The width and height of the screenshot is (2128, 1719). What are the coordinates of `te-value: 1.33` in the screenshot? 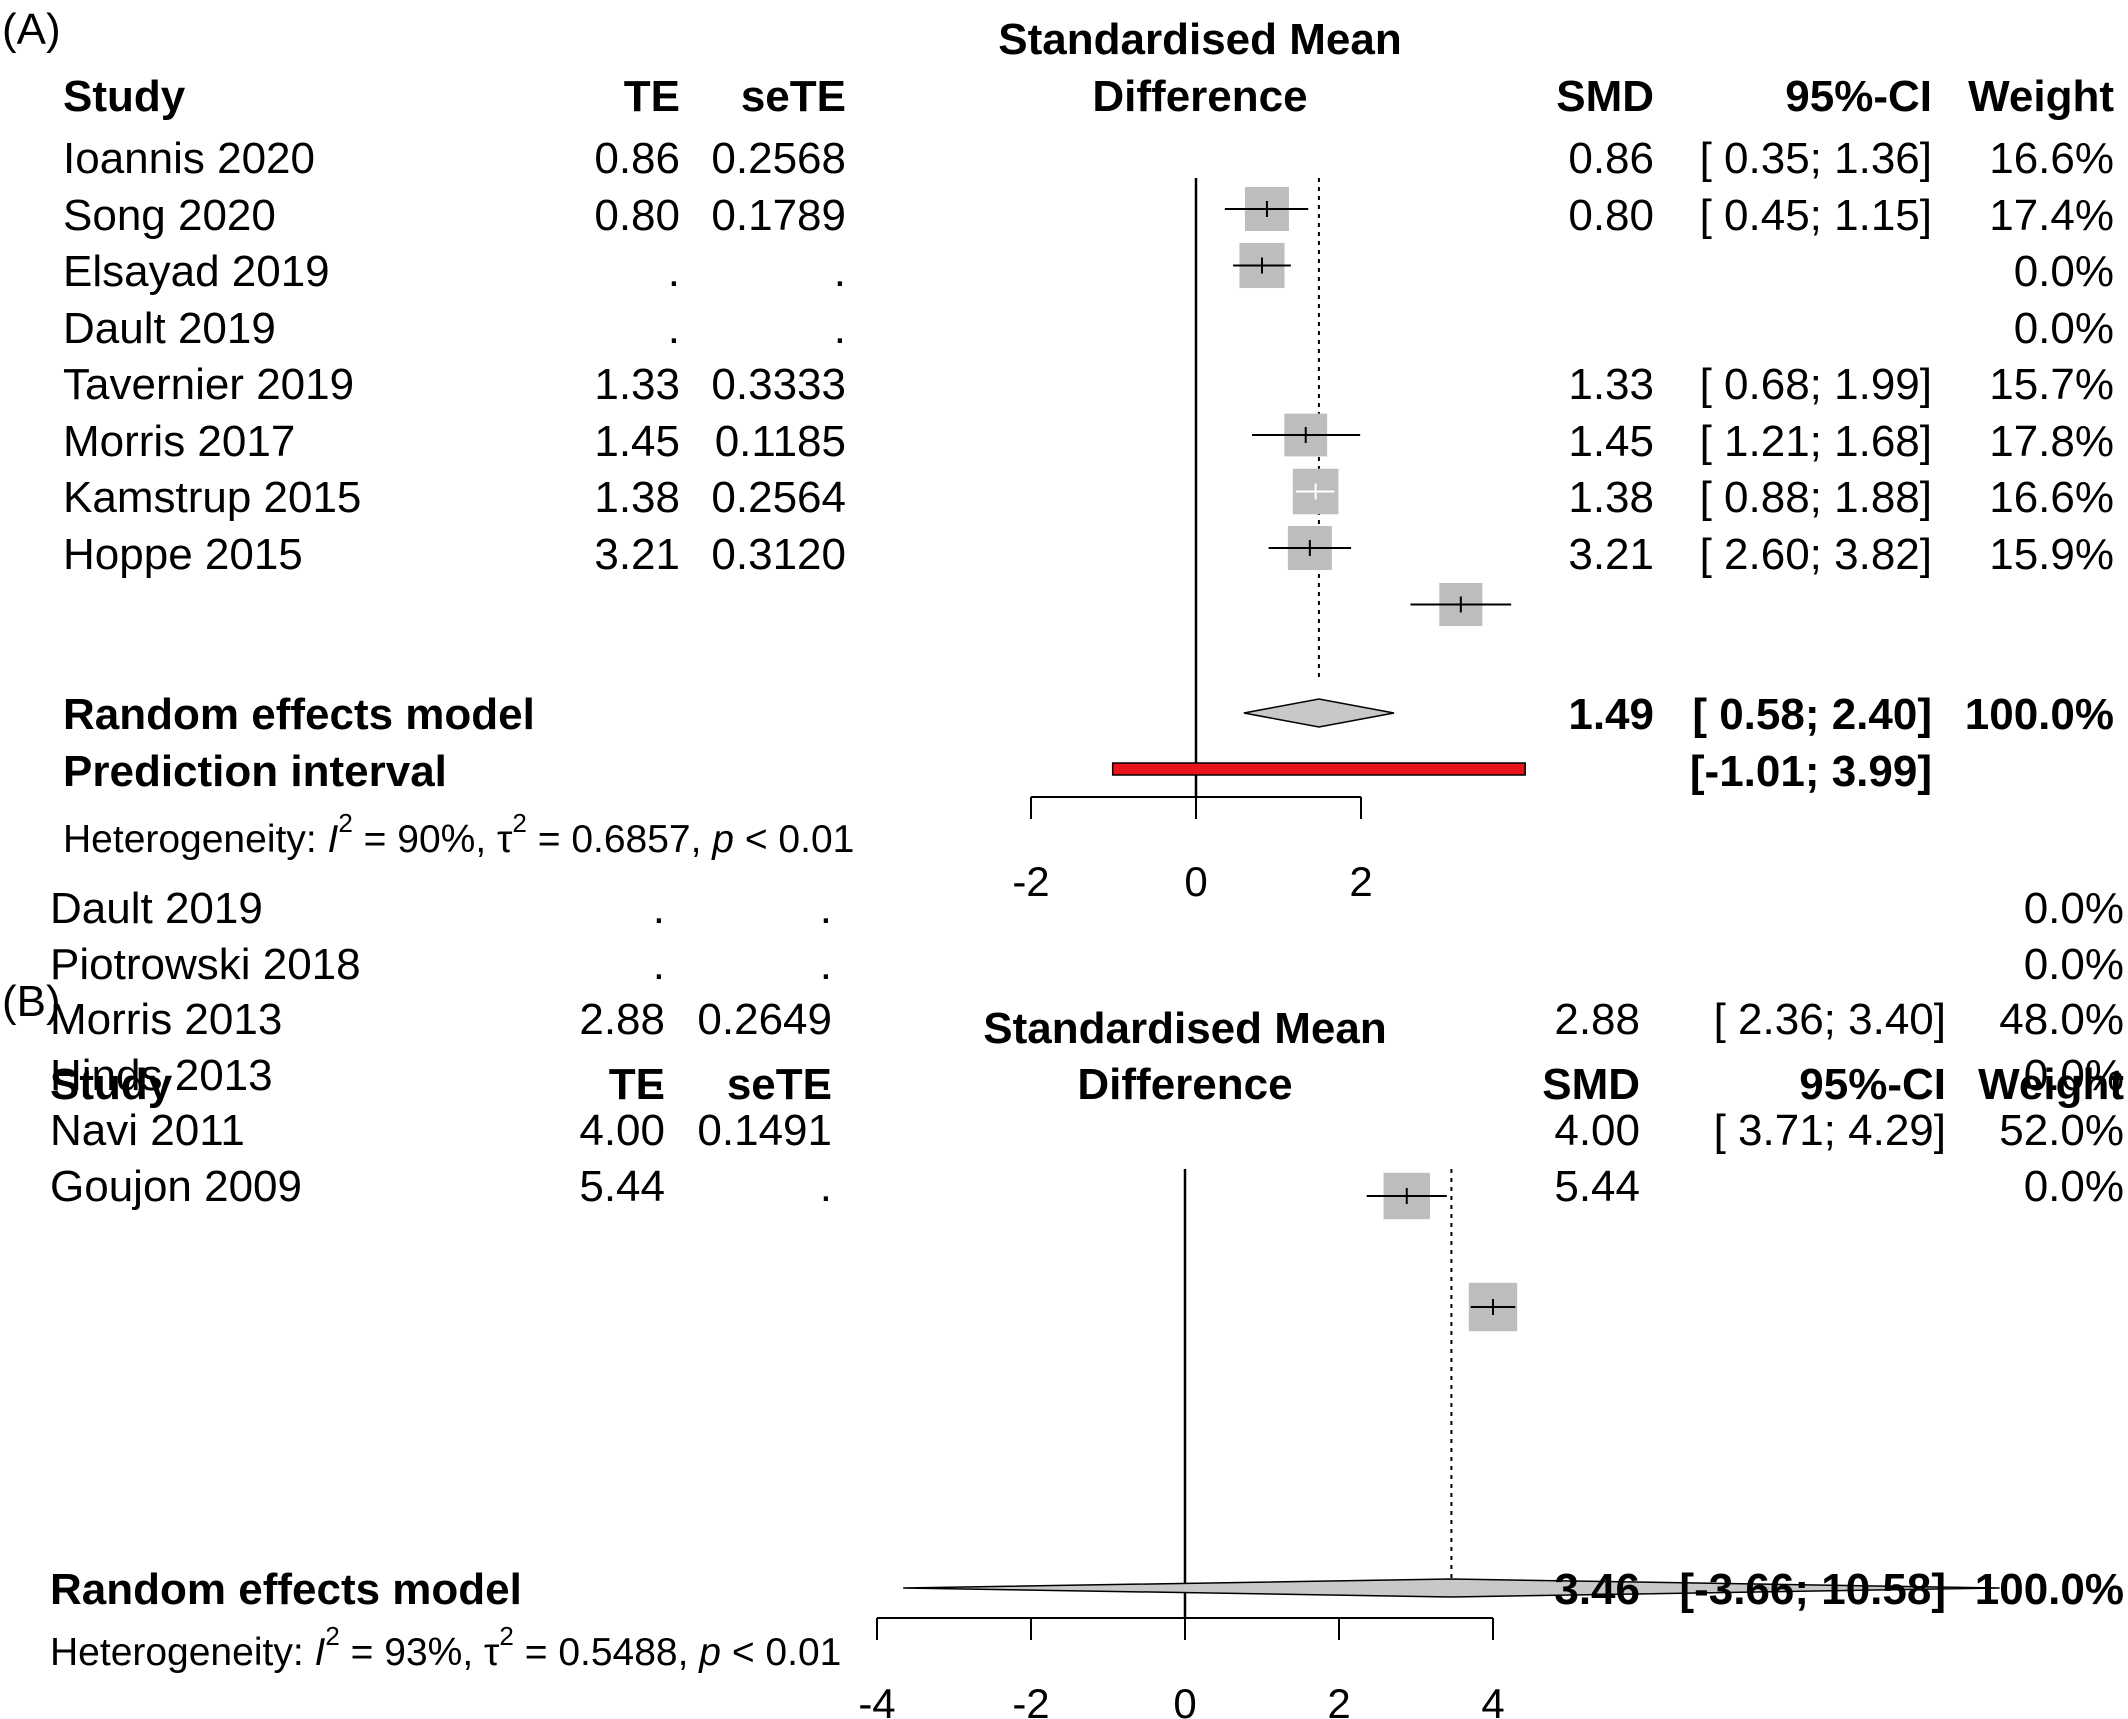 It's located at (637, 384).